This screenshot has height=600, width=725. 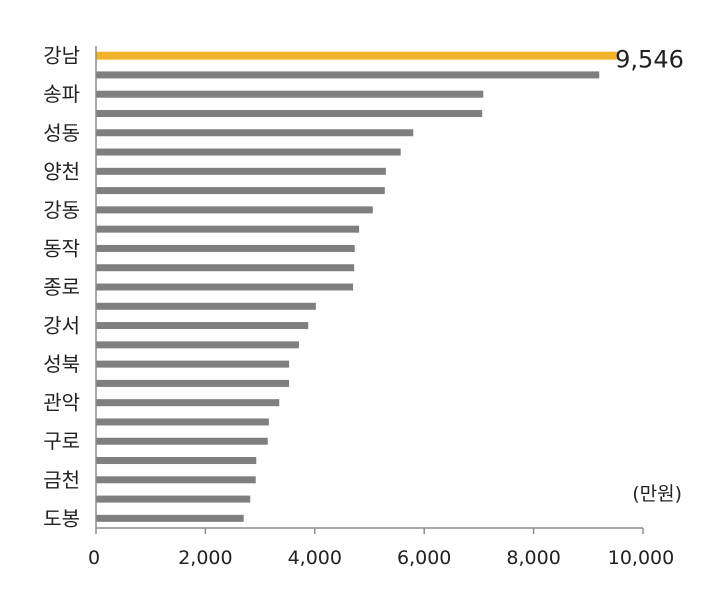 I want to click on x-tick-label-5: 10,000, so click(x=641, y=558).